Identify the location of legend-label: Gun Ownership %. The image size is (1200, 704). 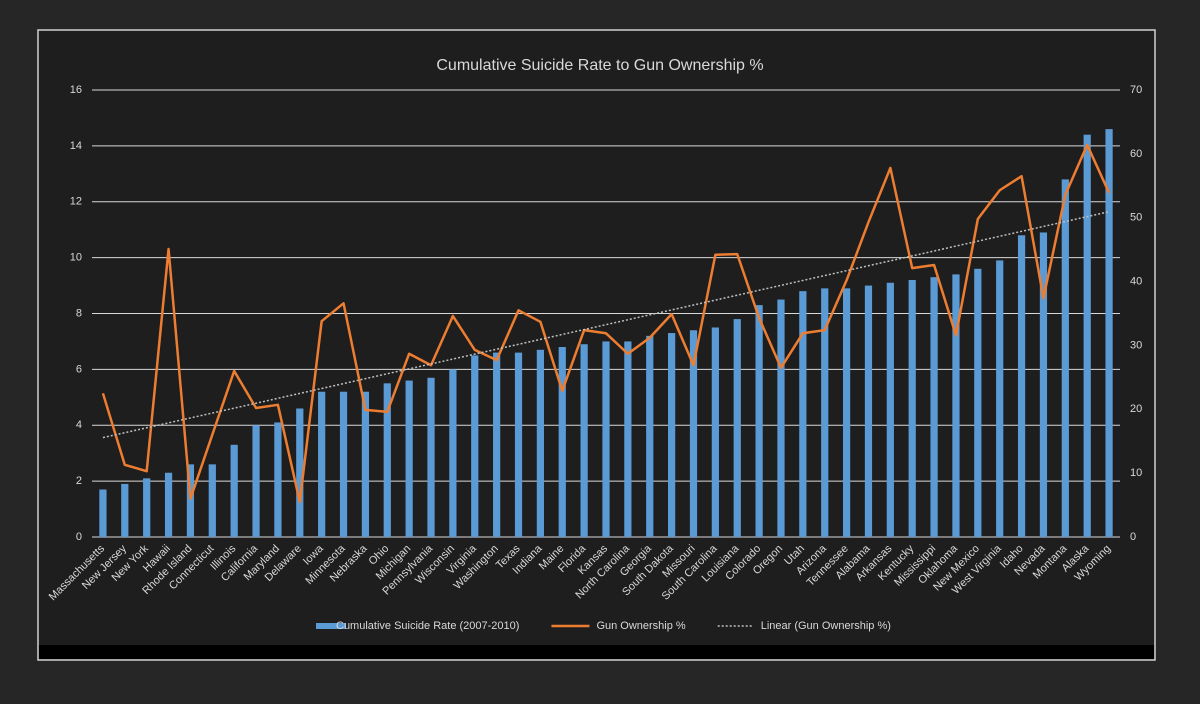
(640, 626).